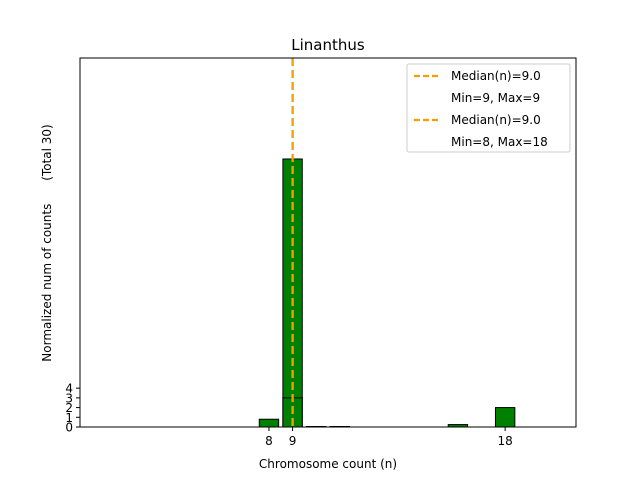 The width and height of the screenshot is (640, 480). Describe the element at coordinates (328, 45) in the screenshot. I see `chart-title: Linanthus` at that location.